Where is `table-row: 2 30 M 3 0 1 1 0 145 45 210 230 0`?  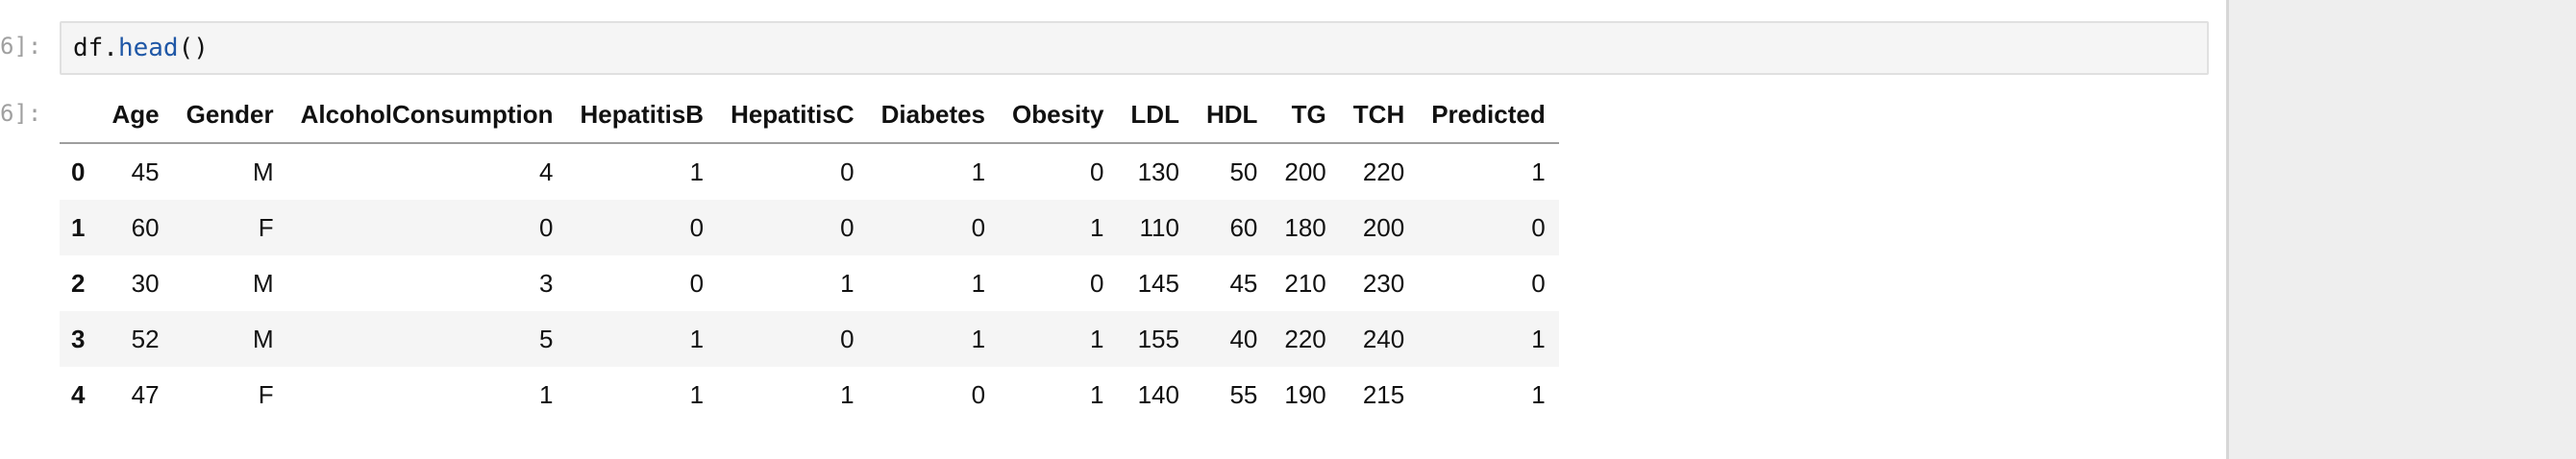 table-row: 2 30 M 3 0 1 1 0 145 45 210 230 0 is located at coordinates (809, 283).